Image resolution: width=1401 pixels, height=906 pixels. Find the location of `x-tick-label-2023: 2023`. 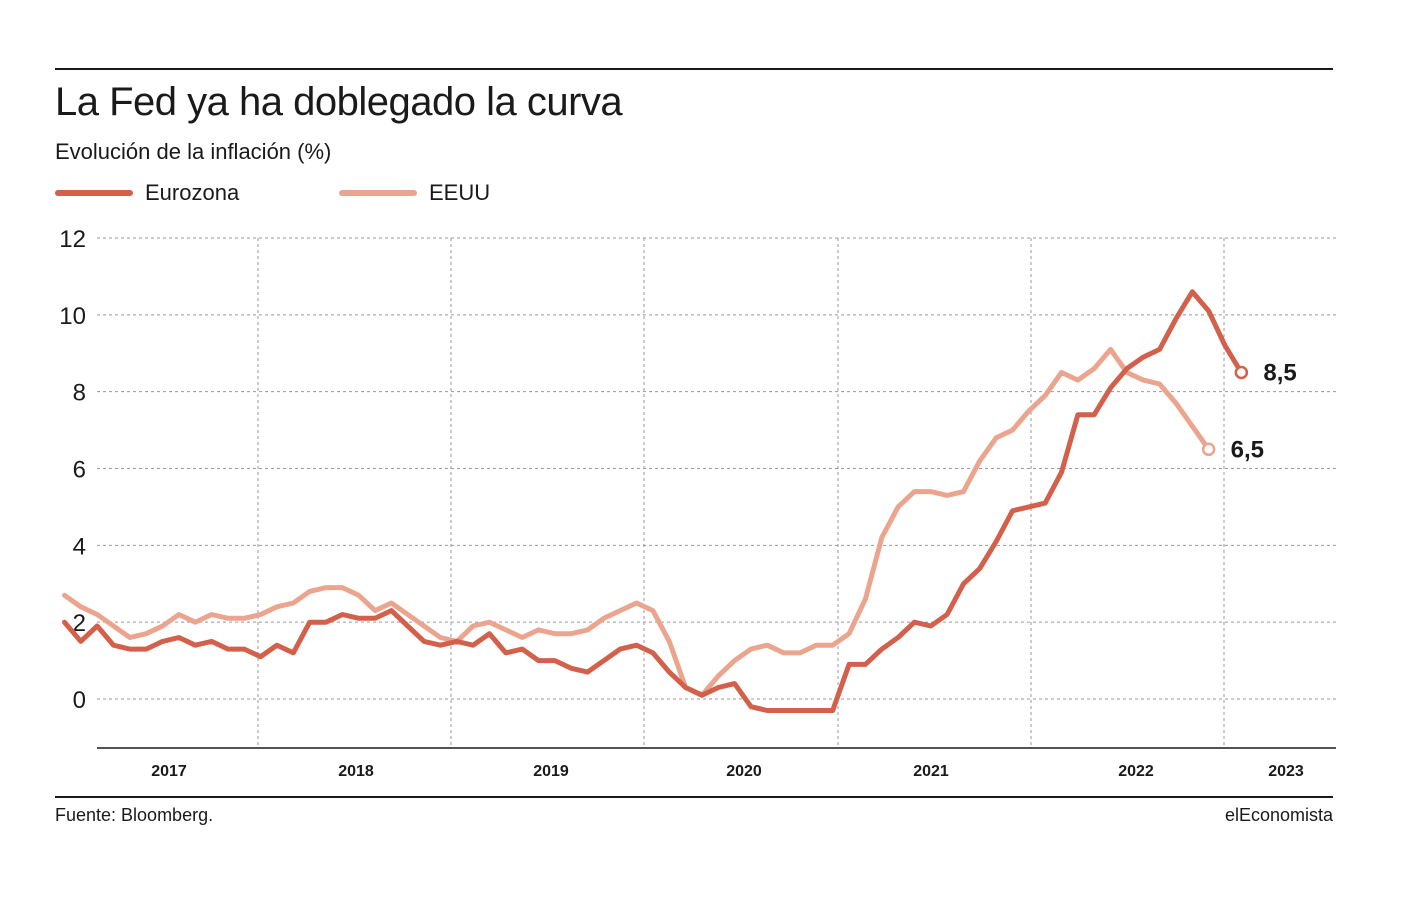

x-tick-label-2023: 2023 is located at coordinates (1286, 771).